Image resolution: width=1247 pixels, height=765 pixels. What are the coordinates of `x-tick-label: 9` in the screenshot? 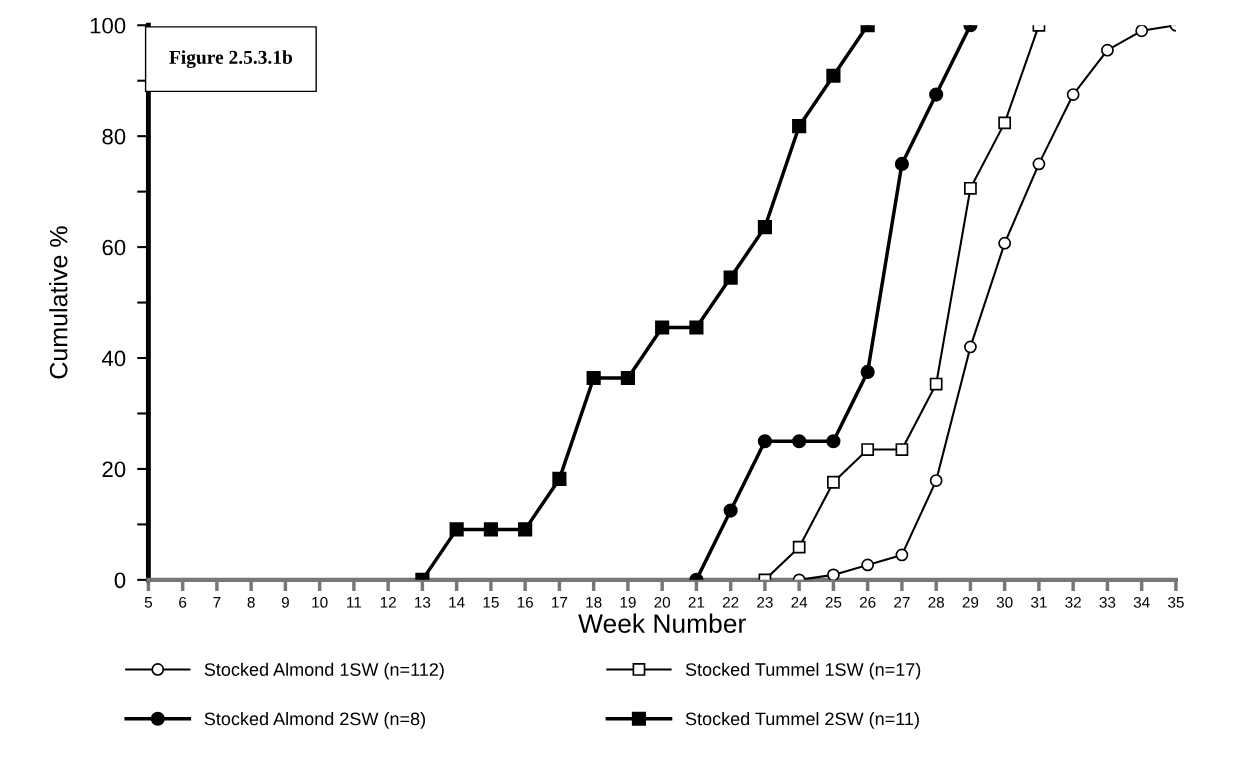 It's located at (285, 602).